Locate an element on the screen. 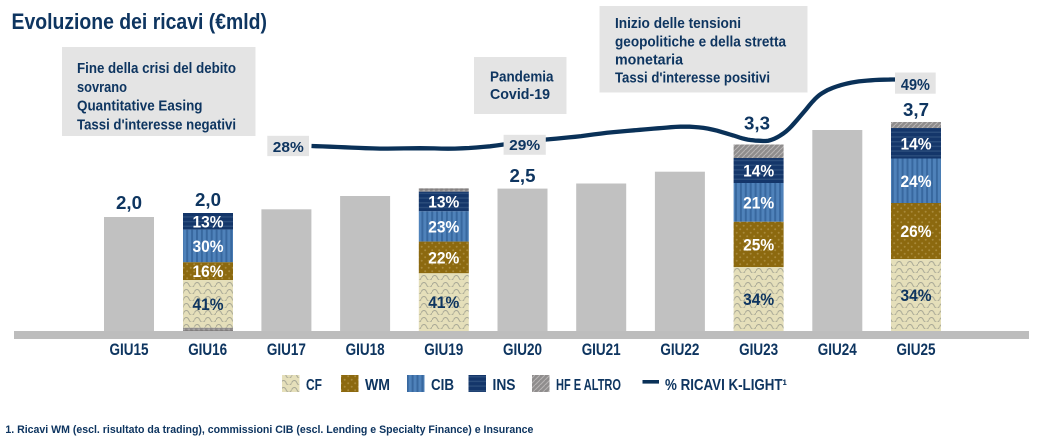 Image resolution: width=1043 pixels, height=445 pixels. svg-text: 28% is located at coordinates (288, 147).